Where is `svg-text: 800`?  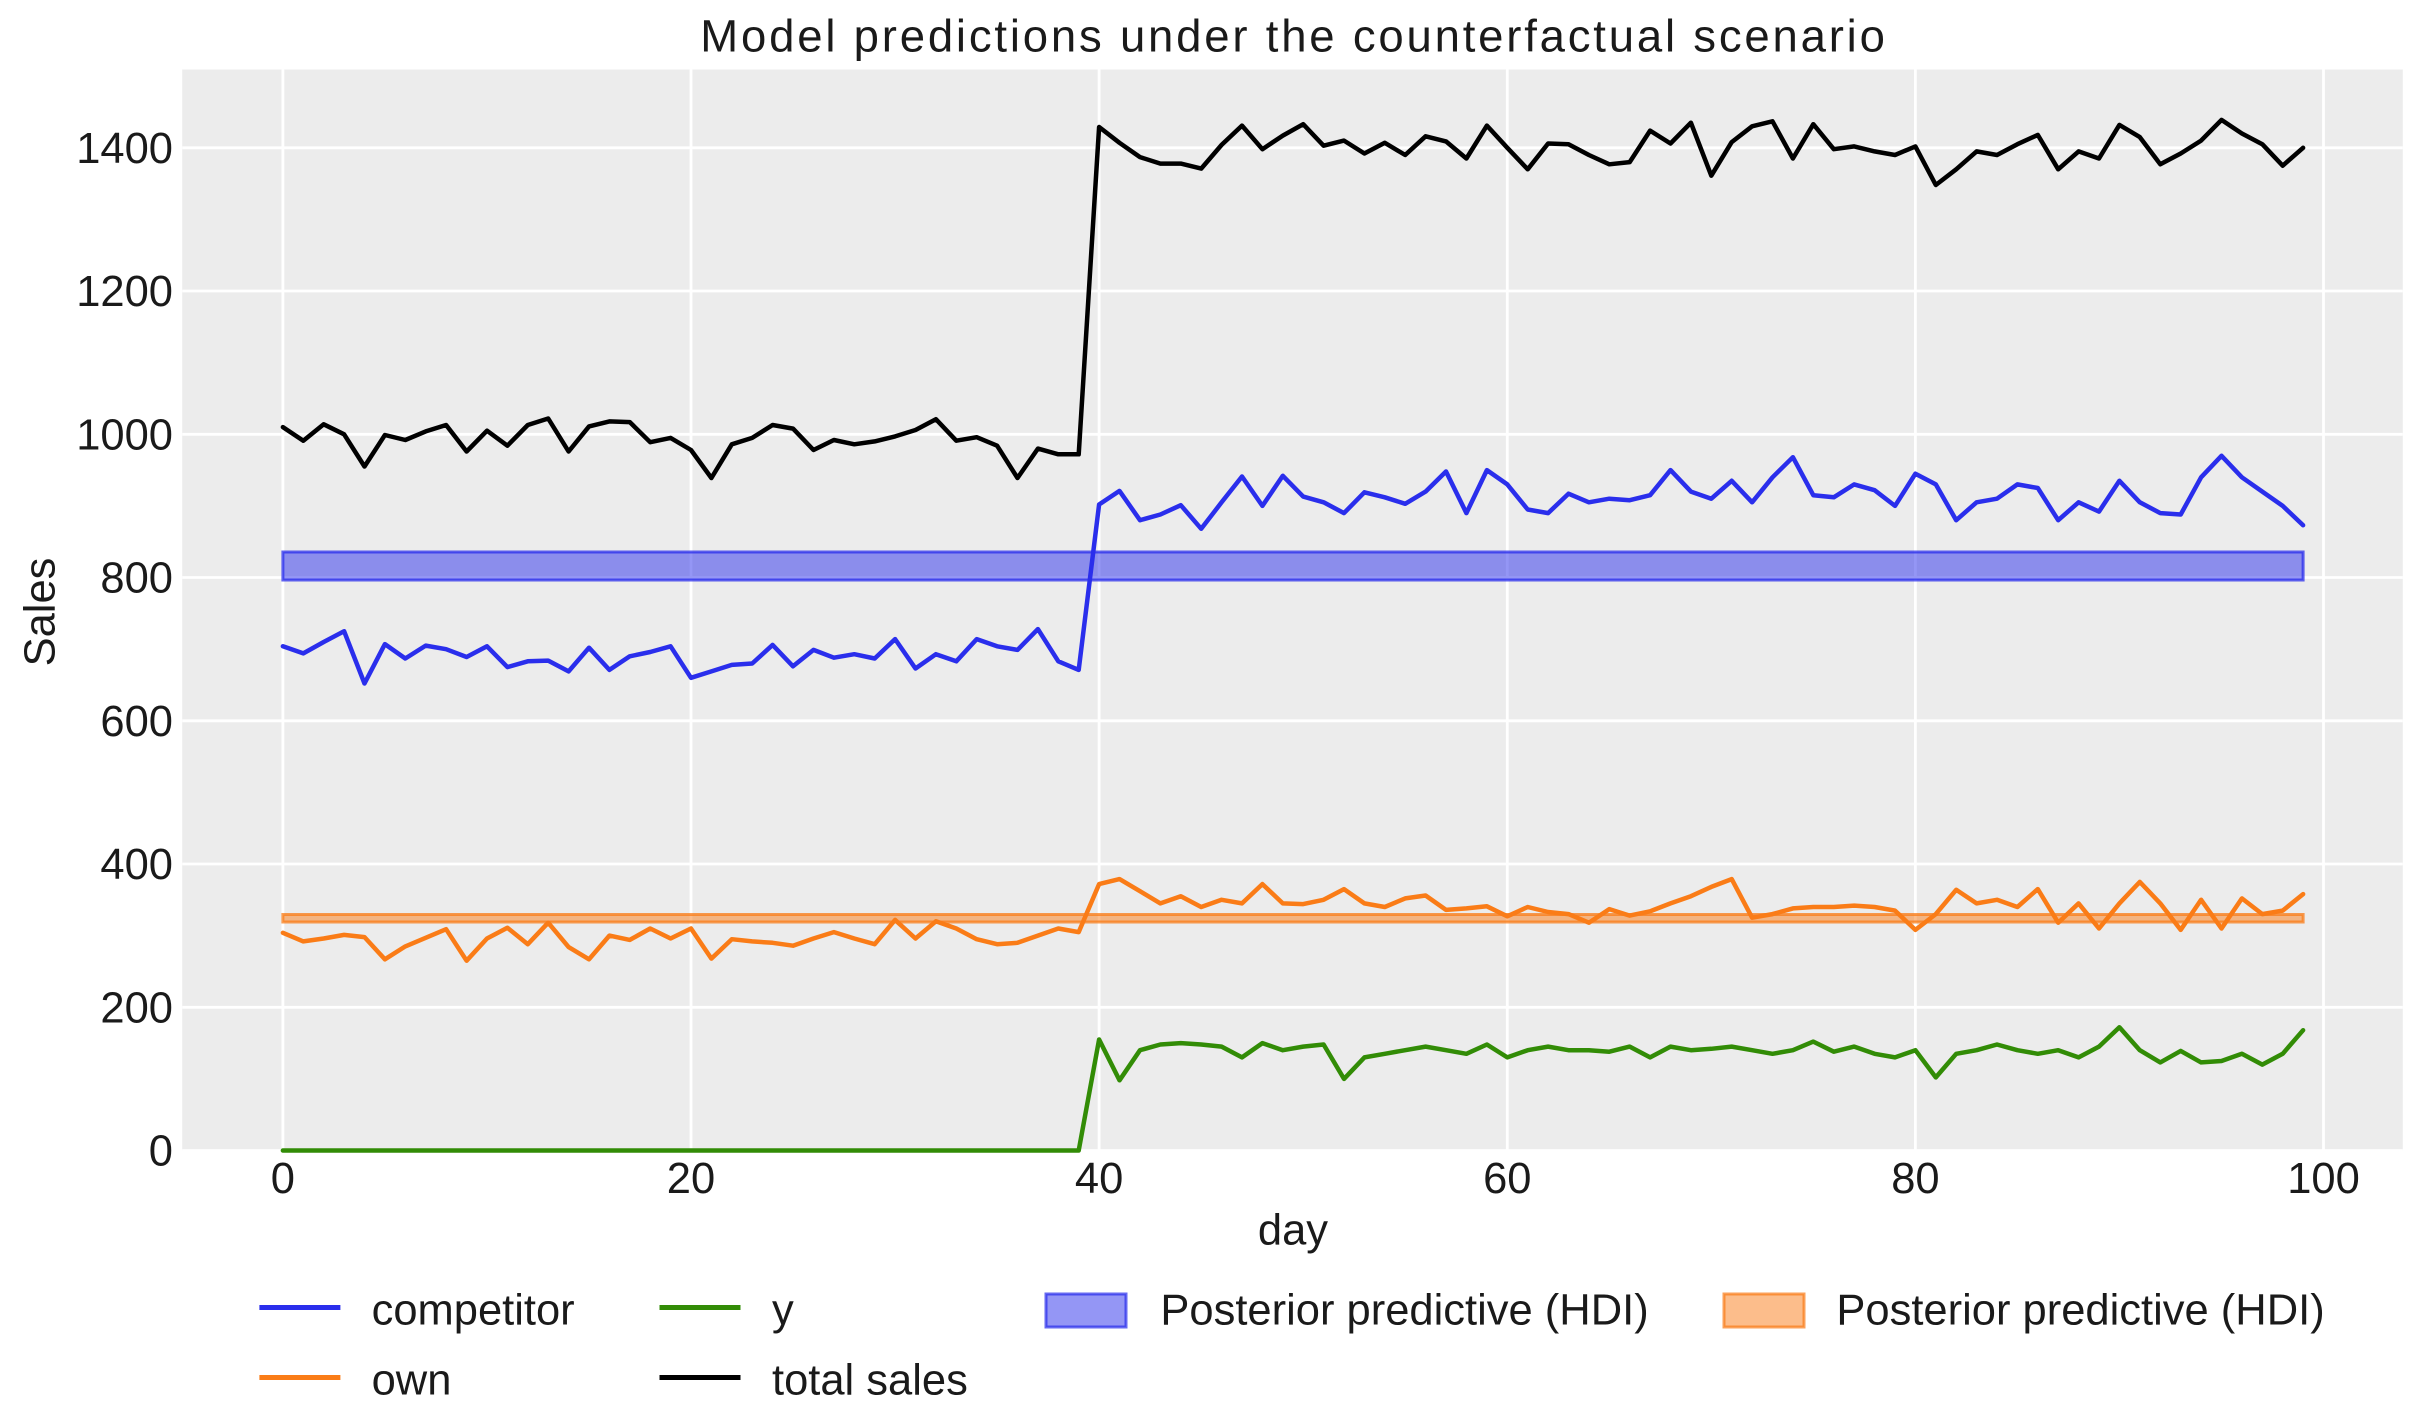 svg-text: 800 is located at coordinates (136, 579).